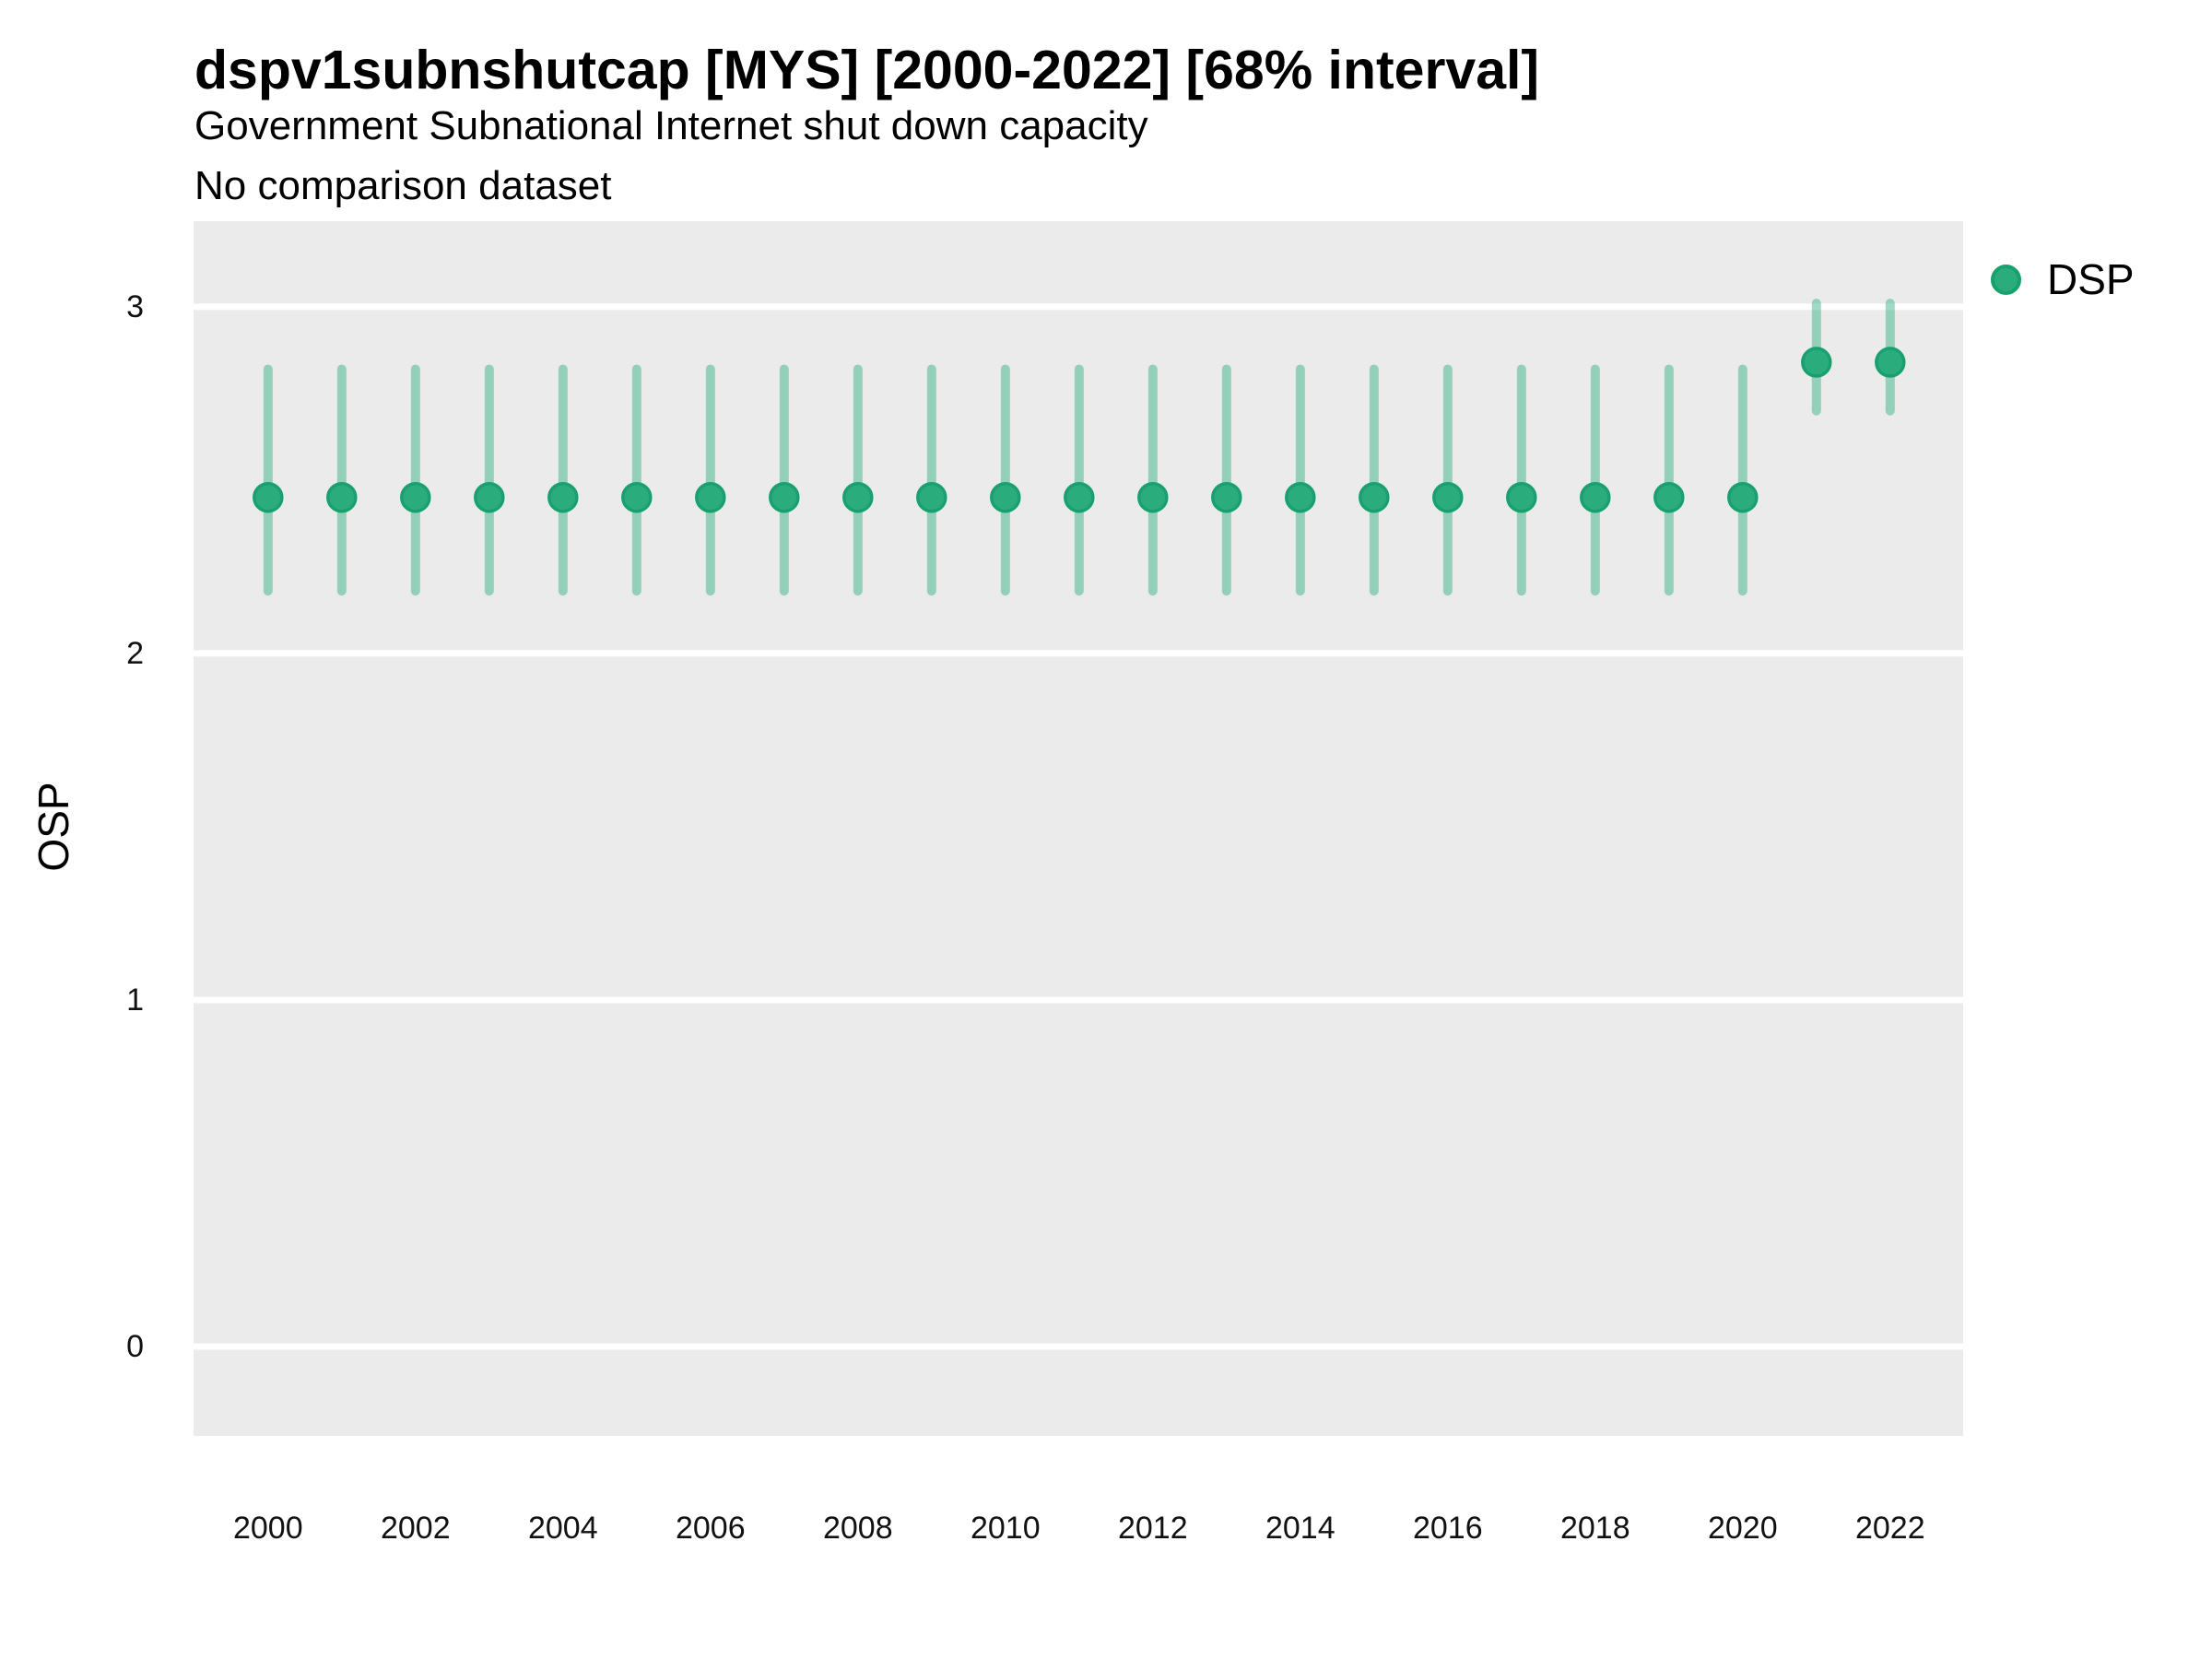 The height and width of the screenshot is (1659, 2212). What do you see at coordinates (1374, 497) in the screenshot?
I see `data-point-2015` at bounding box center [1374, 497].